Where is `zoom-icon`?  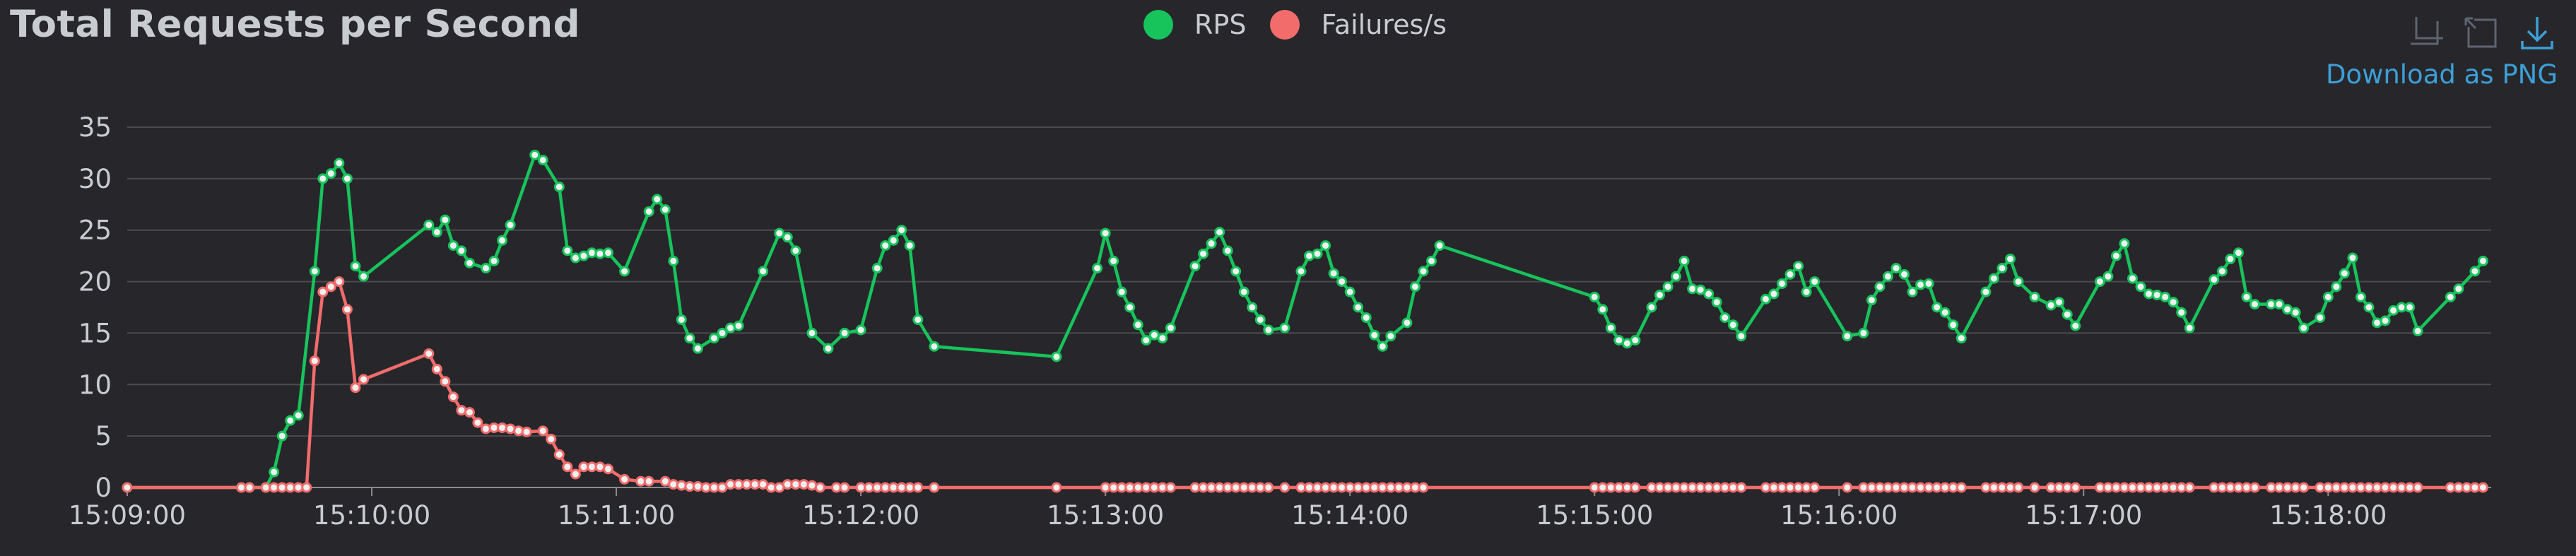
zoom-icon is located at coordinates (2426, 33).